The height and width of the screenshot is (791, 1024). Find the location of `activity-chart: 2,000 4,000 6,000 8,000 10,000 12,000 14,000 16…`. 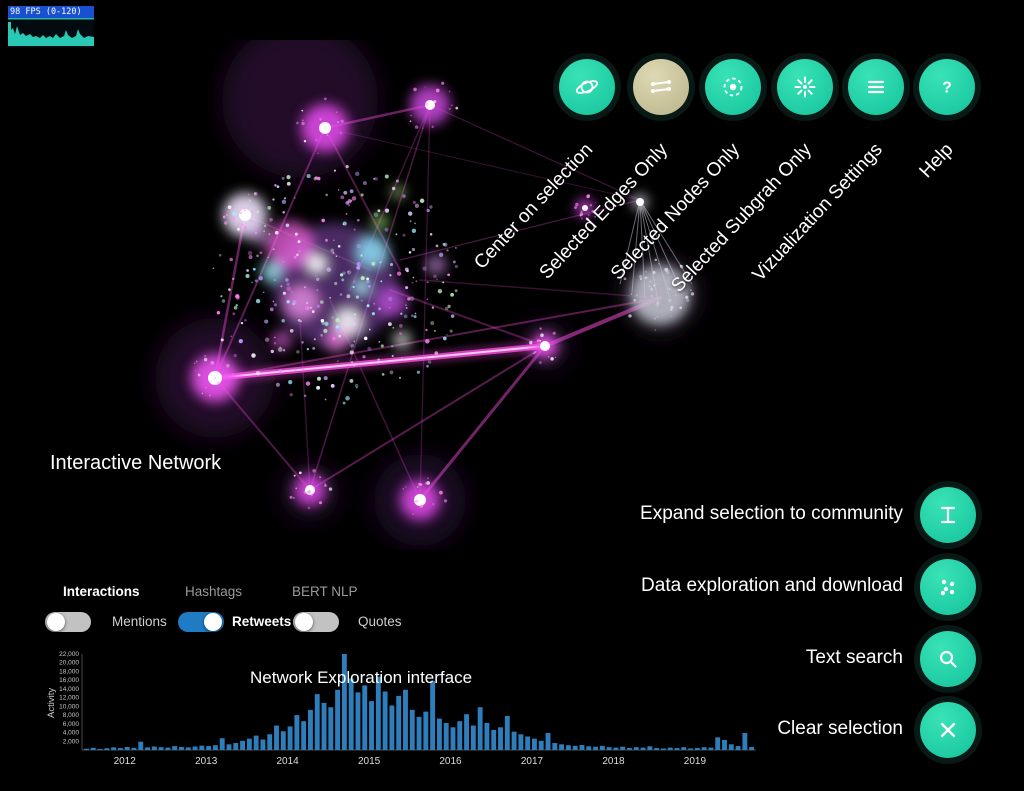

activity-chart: 2,000 4,000 6,000 8,000 10,000 12,000 14,000 16… is located at coordinates (404, 715).